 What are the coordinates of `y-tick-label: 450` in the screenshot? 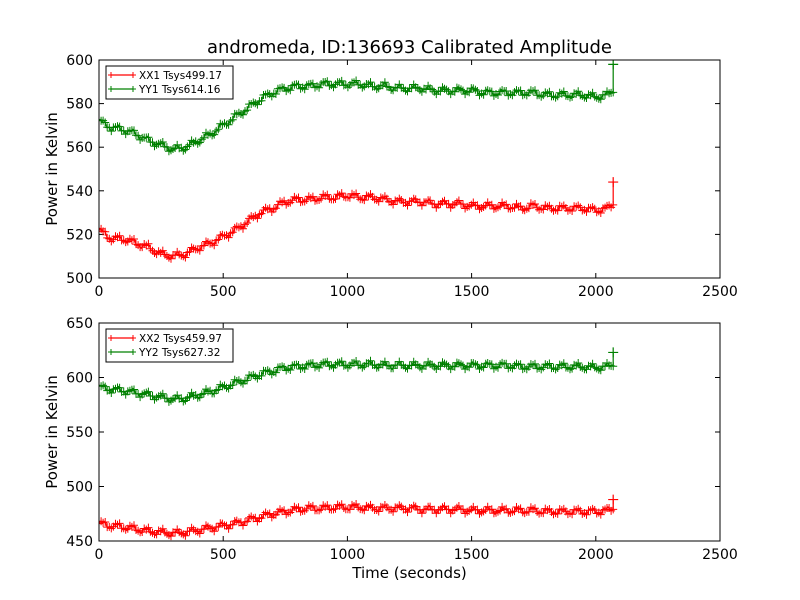 It's located at (79, 542).